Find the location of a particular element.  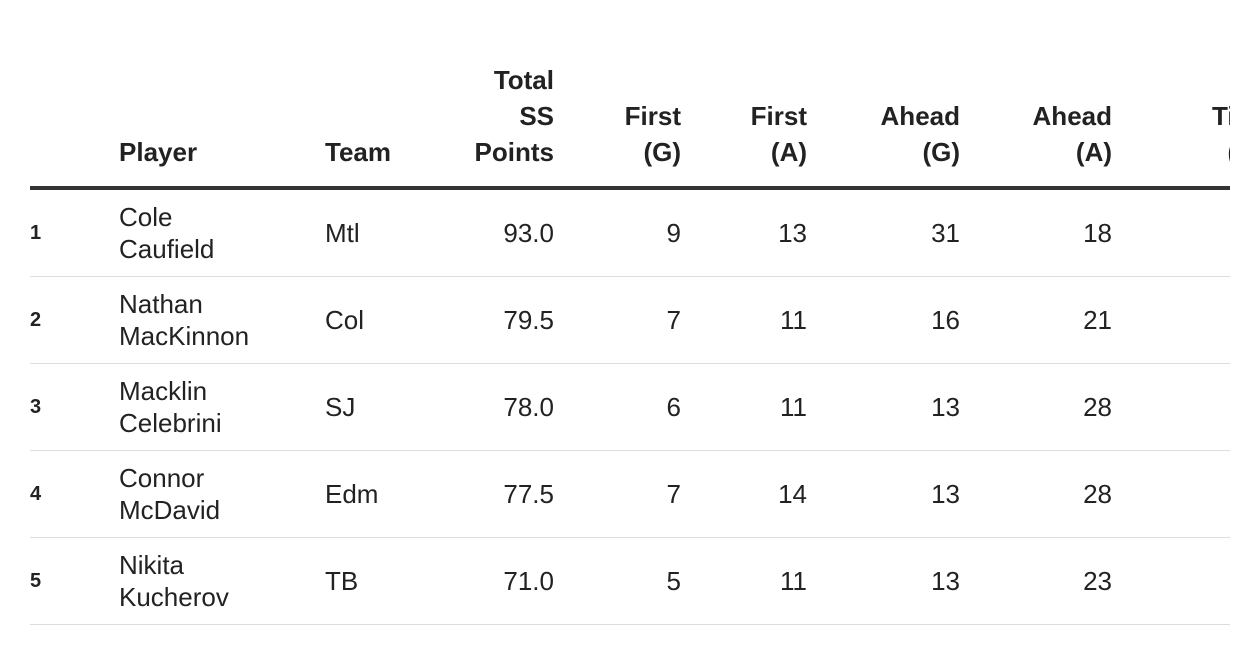

cell-text: 3 is located at coordinates (36, 407).